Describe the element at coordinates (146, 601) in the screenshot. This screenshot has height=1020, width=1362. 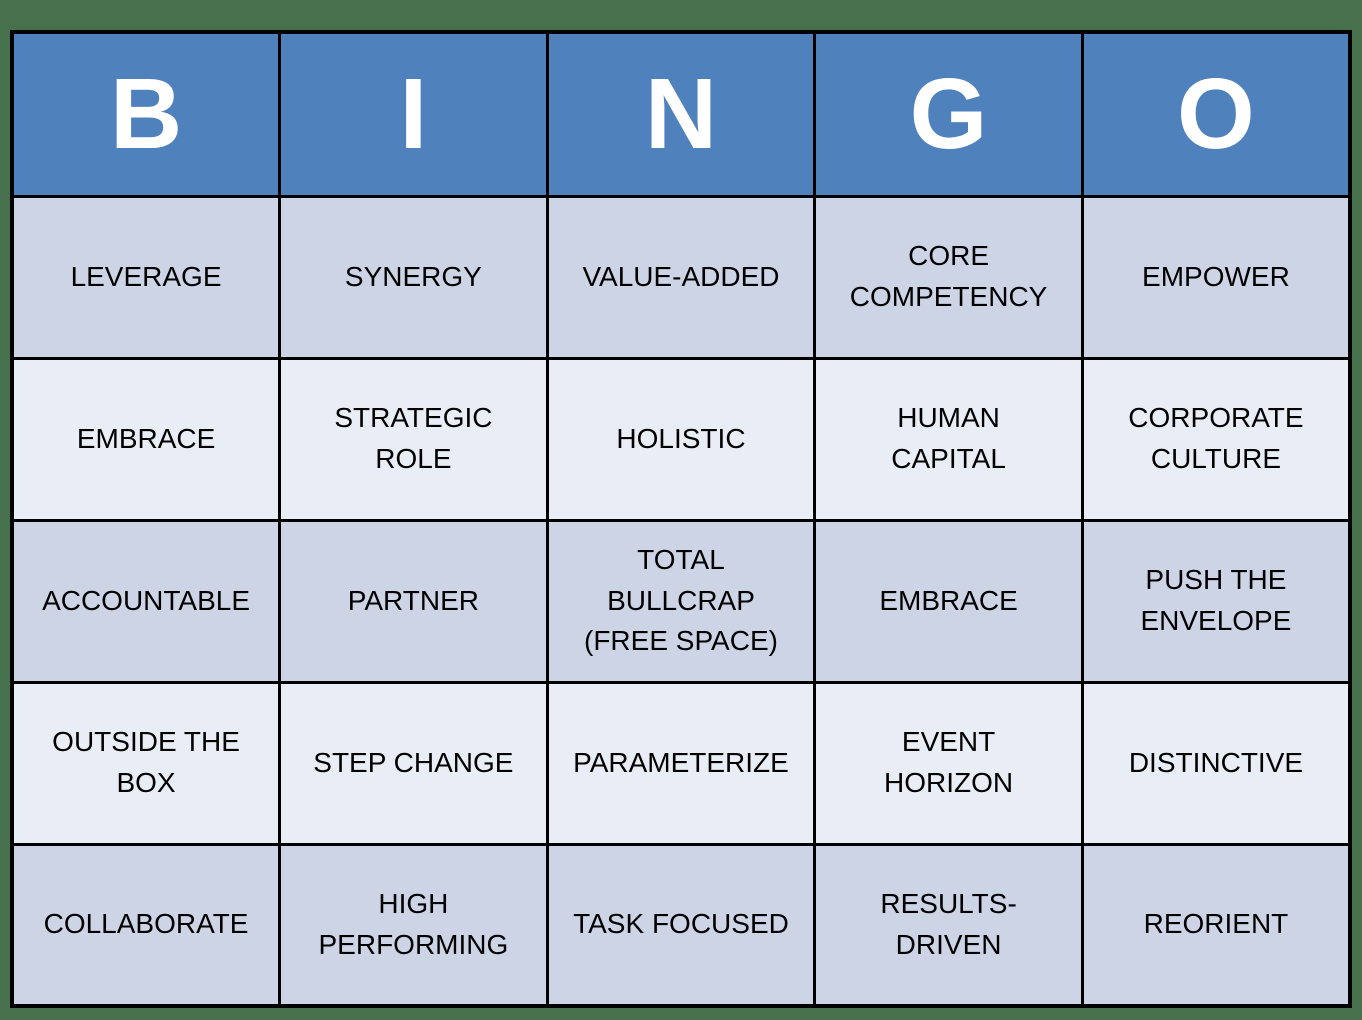
I see `cell-r3-c1: ACCOUNTABLE` at that location.